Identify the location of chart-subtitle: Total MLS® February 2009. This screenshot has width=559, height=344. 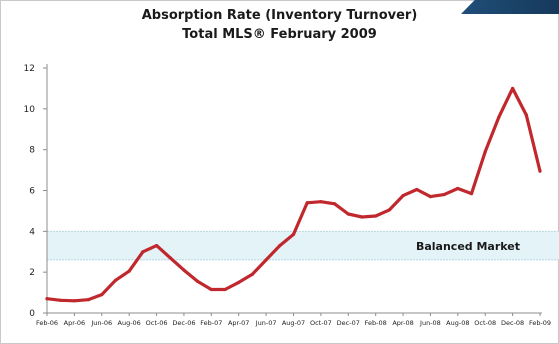
(279, 34).